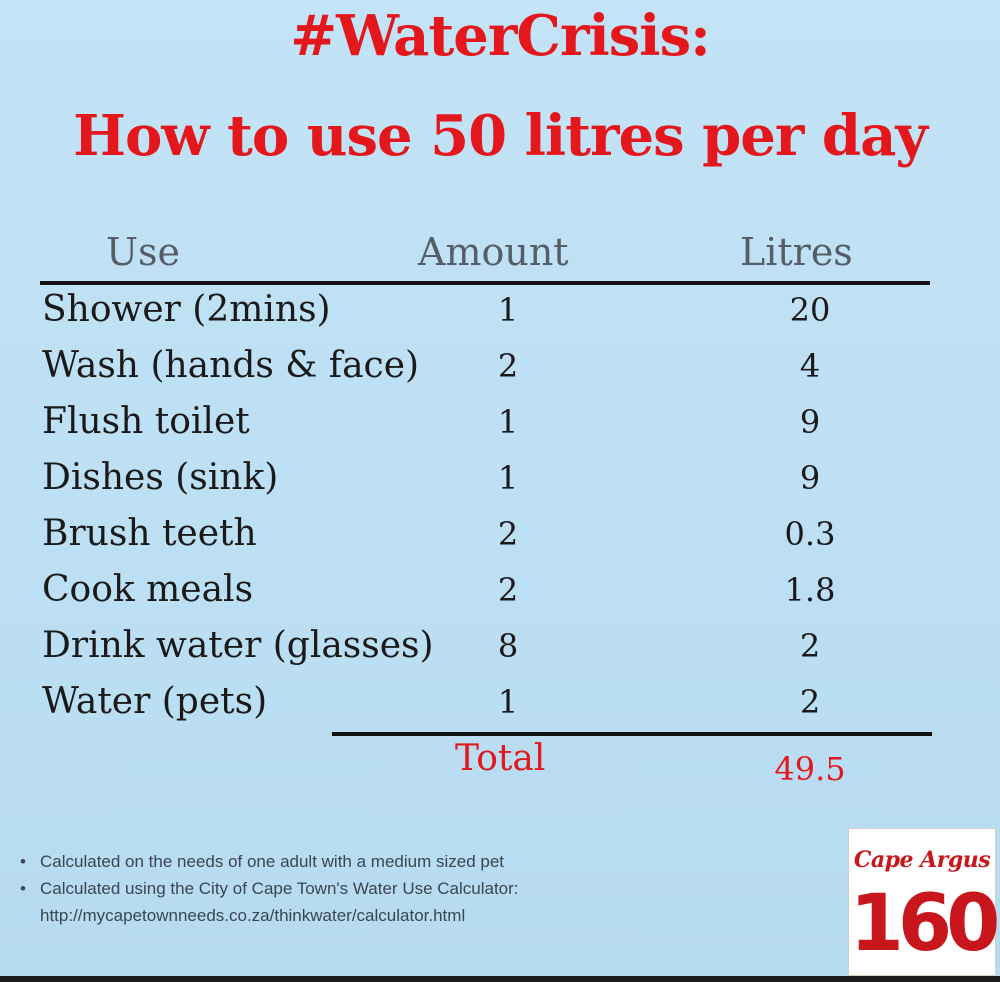  What do you see at coordinates (810, 366) in the screenshot?
I see `row-litres: 4` at bounding box center [810, 366].